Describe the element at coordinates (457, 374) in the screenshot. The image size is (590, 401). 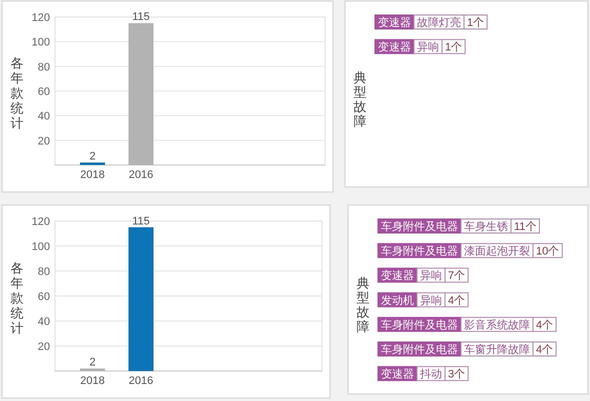
I see `text: 3个` at that location.